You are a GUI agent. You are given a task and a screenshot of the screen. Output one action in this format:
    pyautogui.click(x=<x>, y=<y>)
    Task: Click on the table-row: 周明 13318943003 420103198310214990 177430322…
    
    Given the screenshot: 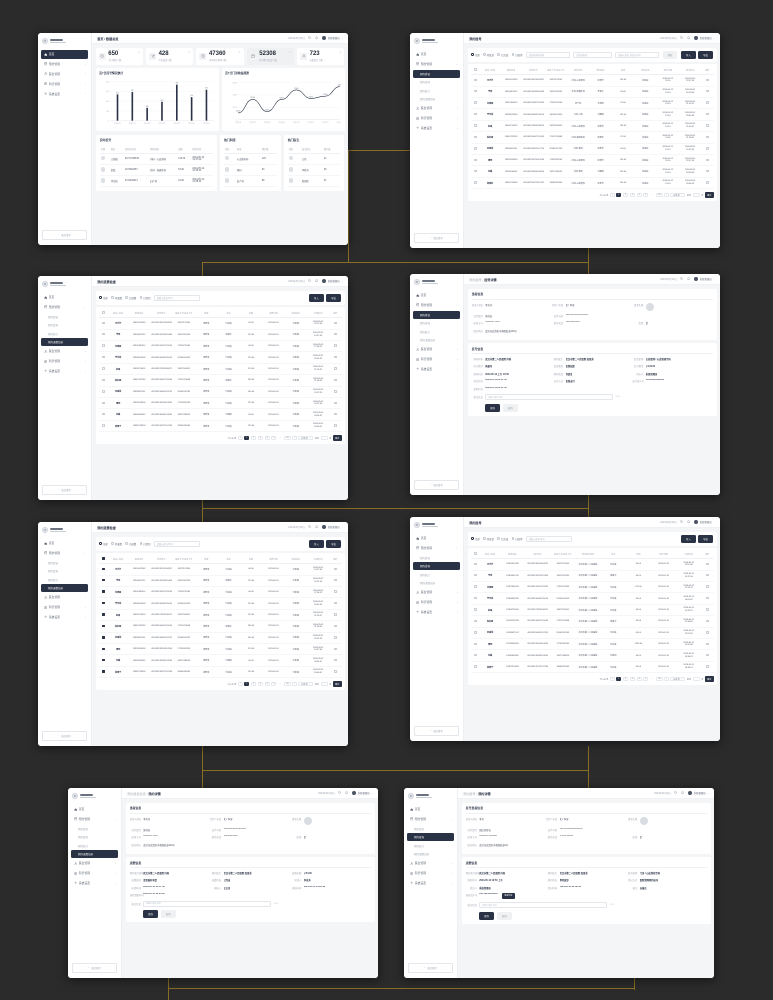 What is the action you would take?
    pyautogui.click(x=220, y=649)
    